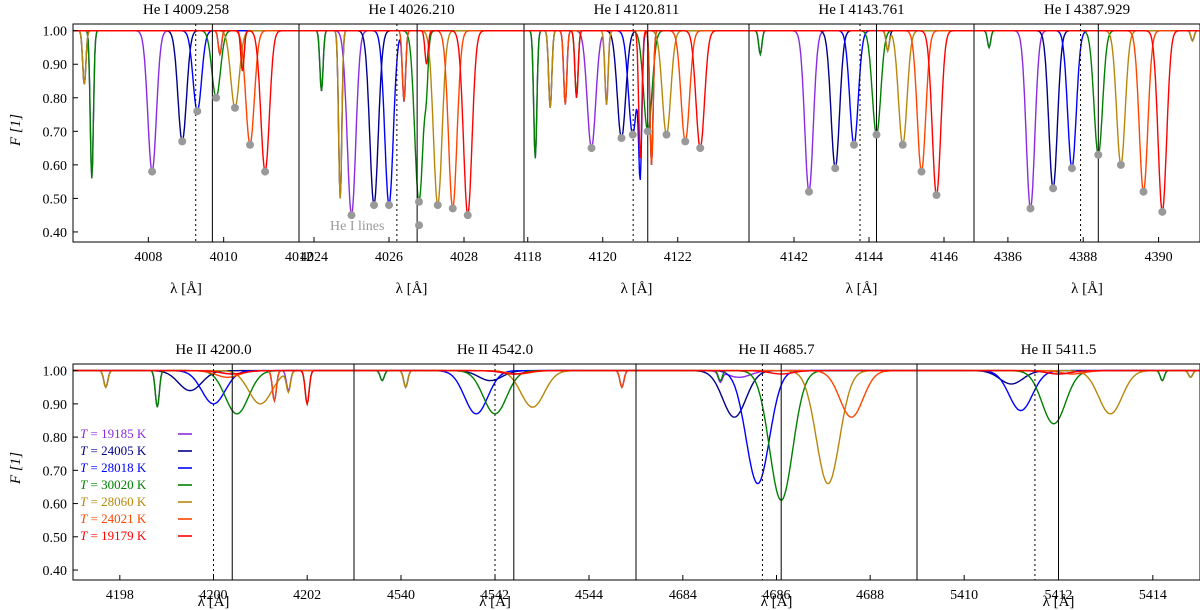 The height and width of the screenshot is (610, 1200). Describe the element at coordinates (777, 595) in the screenshot. I see `x-tick-label: 4686` at that location.